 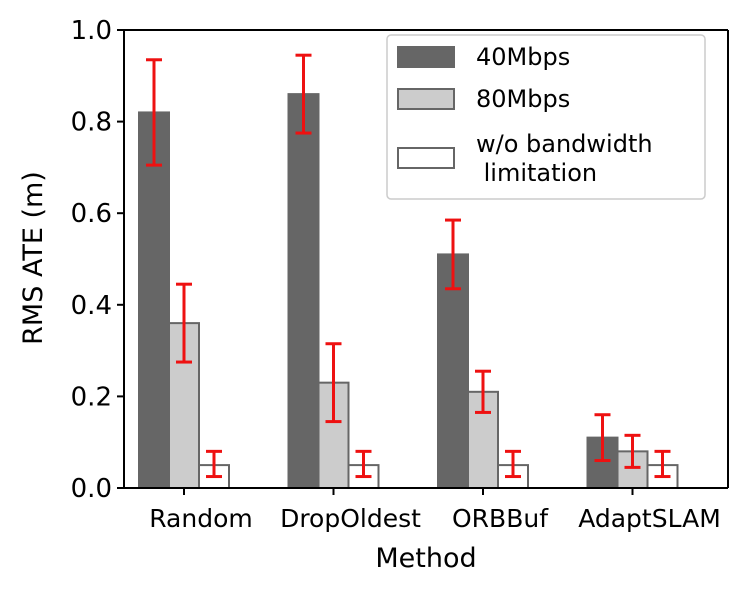 I want to click on bar-s0-Random, so click(x=154, y=300).